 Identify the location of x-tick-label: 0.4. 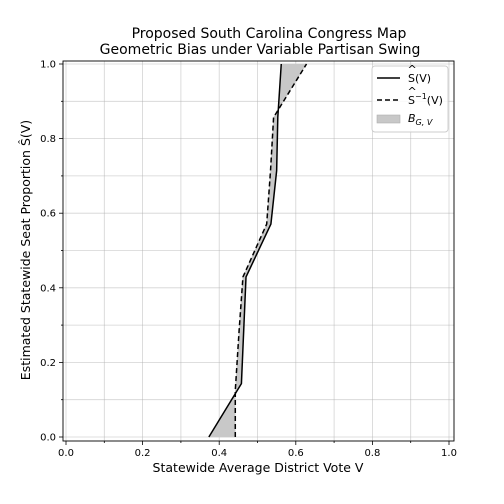
(219, 453).